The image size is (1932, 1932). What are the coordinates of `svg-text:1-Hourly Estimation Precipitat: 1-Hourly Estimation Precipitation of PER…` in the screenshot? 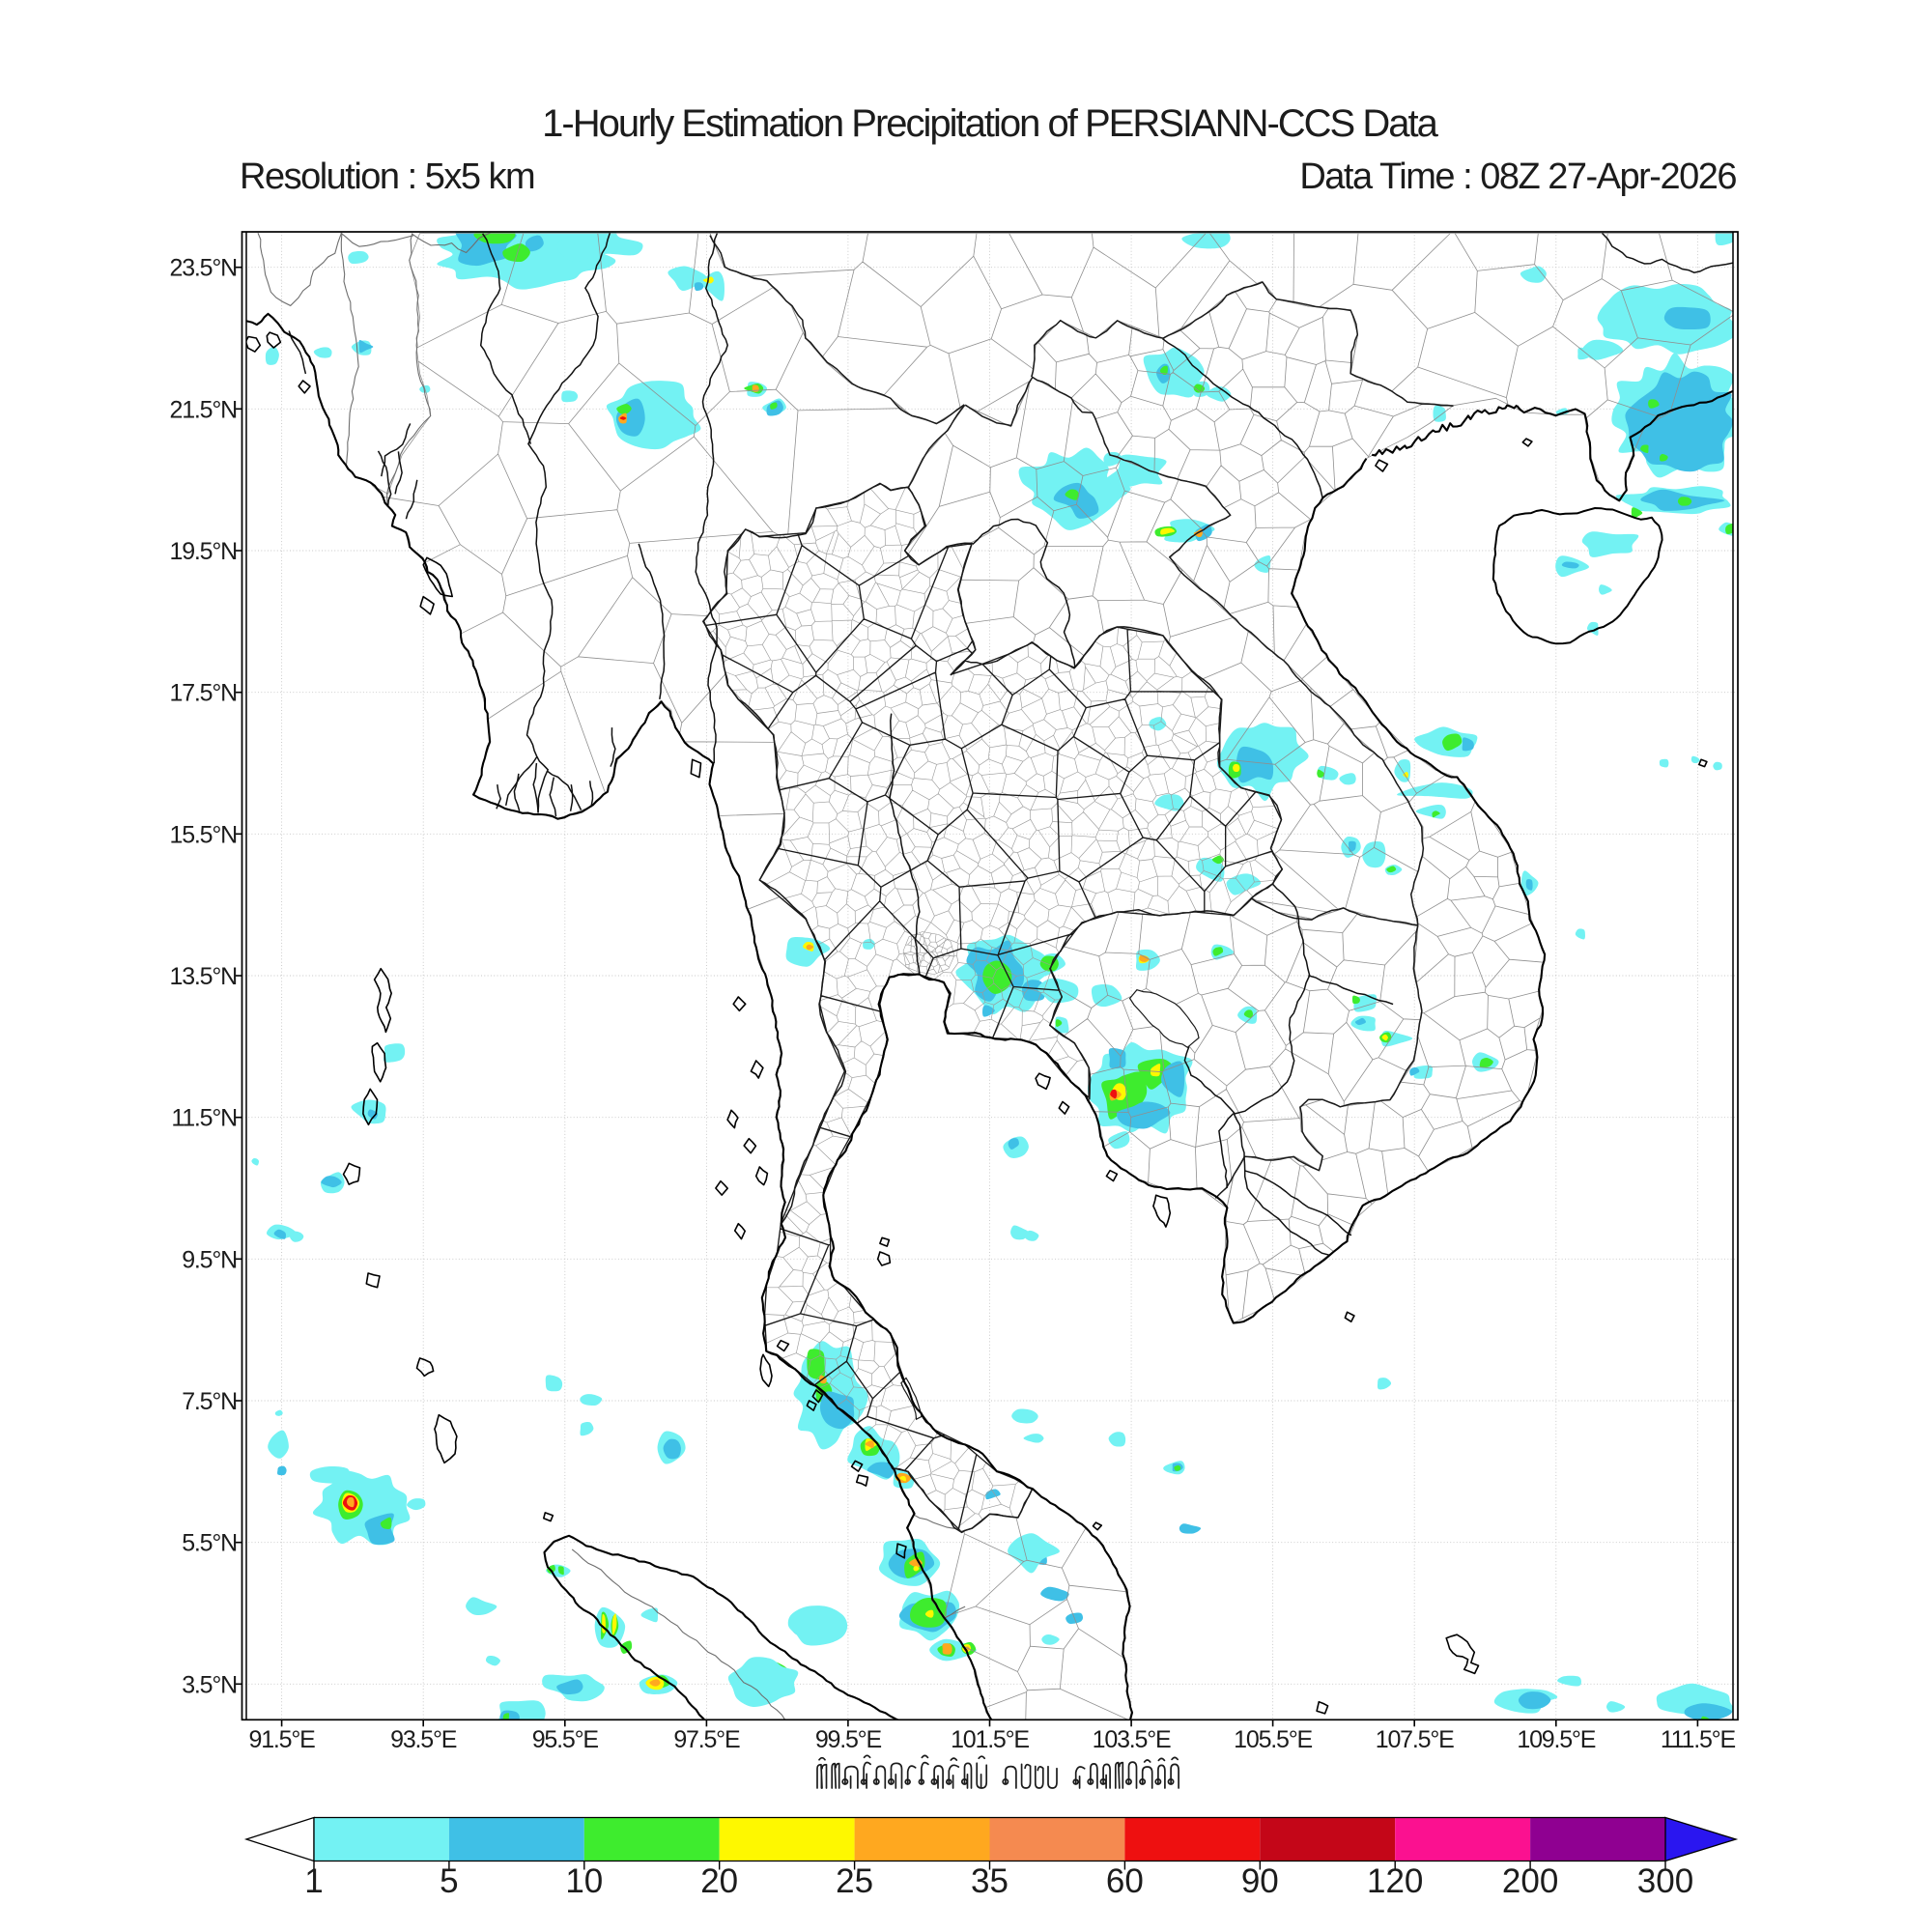 It's located at (990, 123).